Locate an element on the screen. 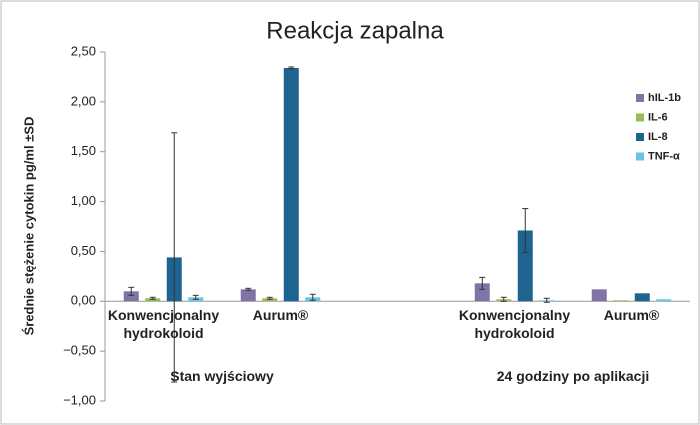 The image size is (700, 425). y-tick-label: 2,00 is located at coordinates (83, 100).